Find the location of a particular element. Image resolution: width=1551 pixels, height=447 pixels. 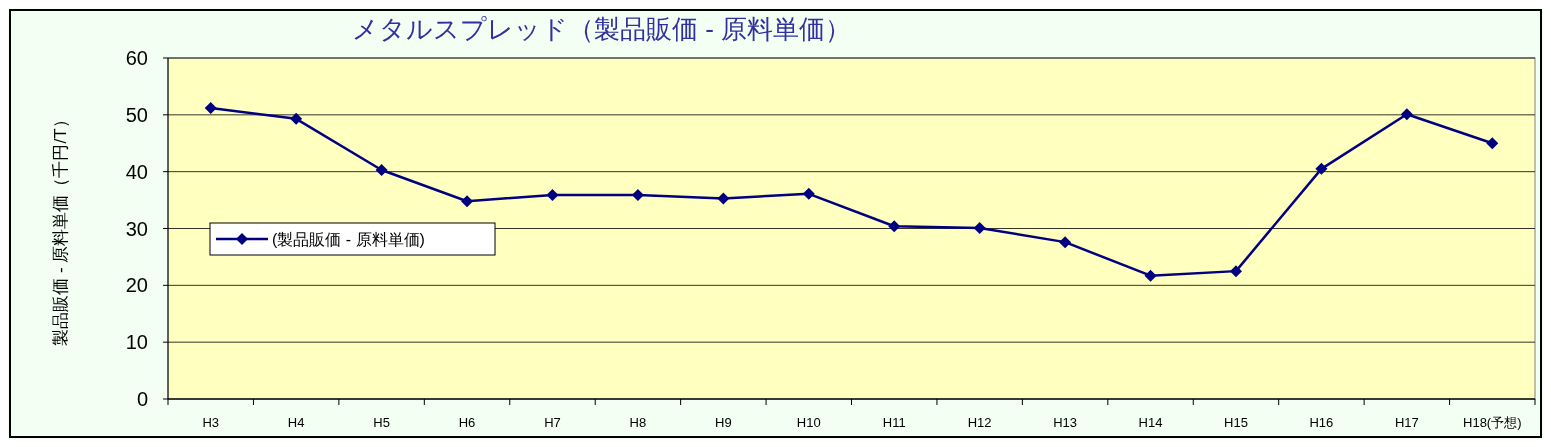

y-tick-label: 10 is located at coordinates (136, 342).